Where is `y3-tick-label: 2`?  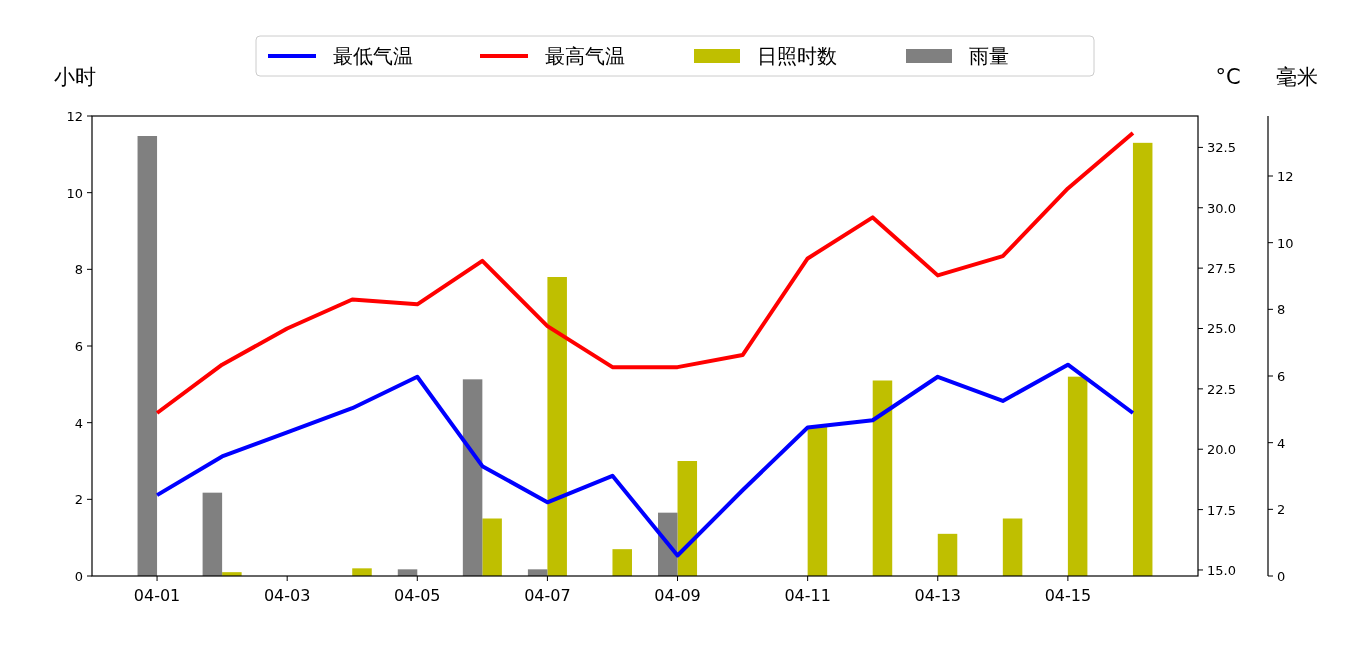
y3-tick-label: 2 is located at coordinates (1281, 510).